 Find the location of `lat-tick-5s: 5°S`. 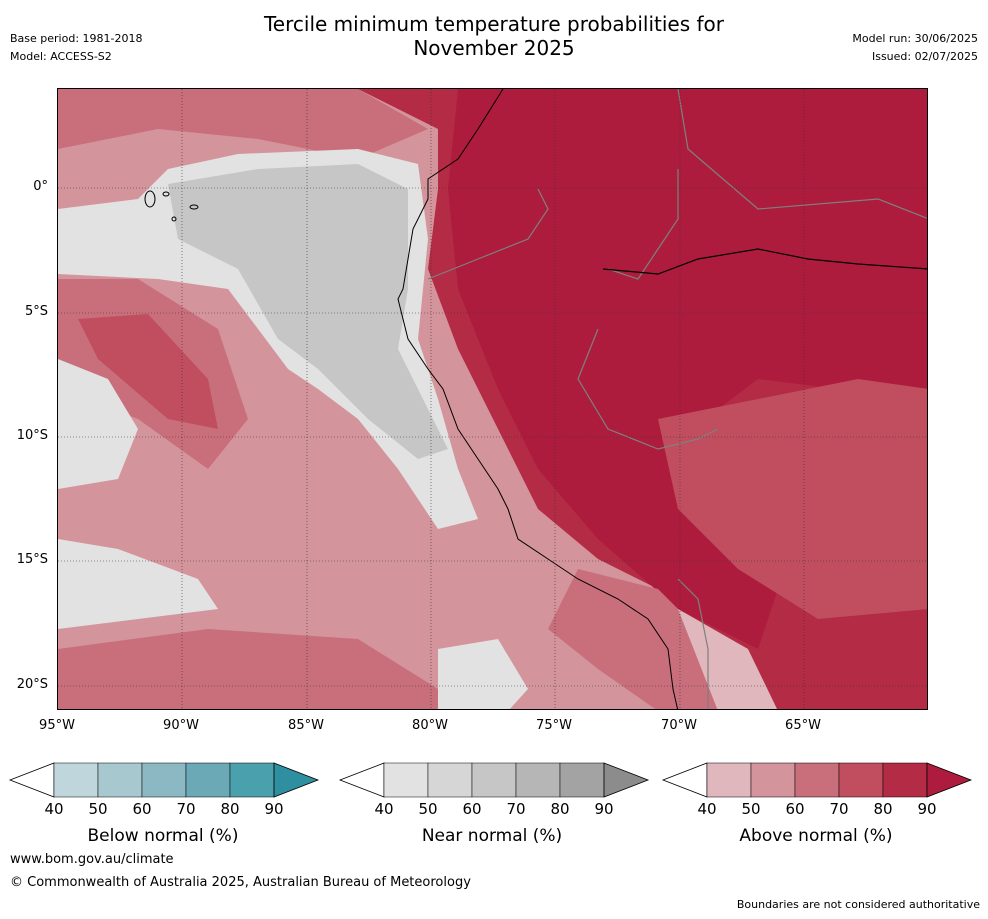

lat-tick-5s: 5°S is located at coordinates (36, 311).